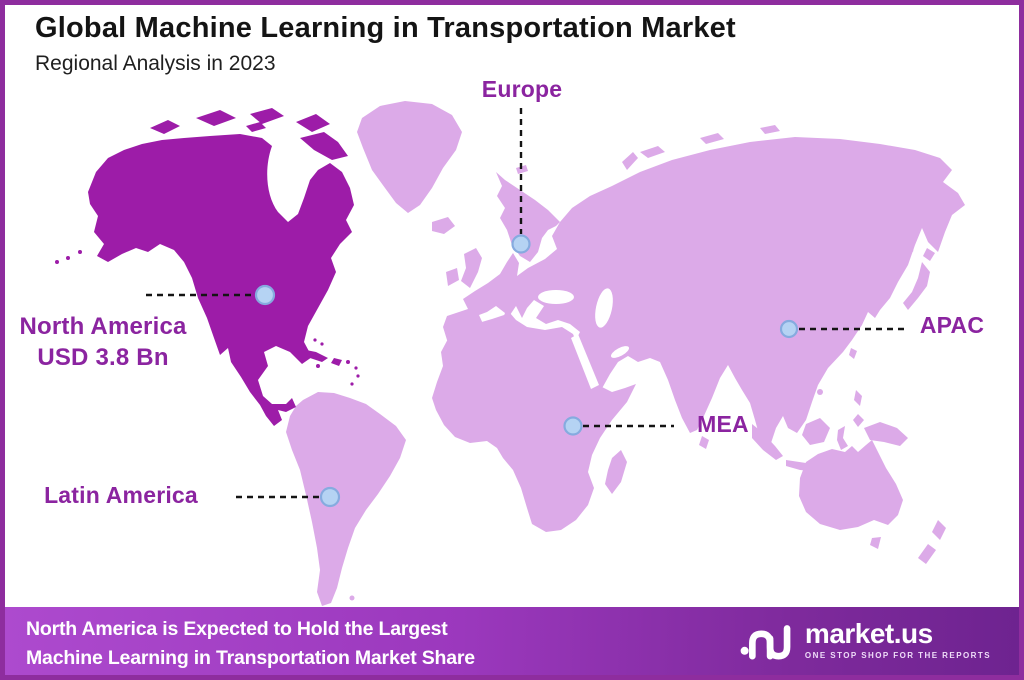 The height and width of the screenshot is (680, 1024). Describe the element at coordinates (330, 497) in the screenshot. I see `marker-latin-america` at that location.